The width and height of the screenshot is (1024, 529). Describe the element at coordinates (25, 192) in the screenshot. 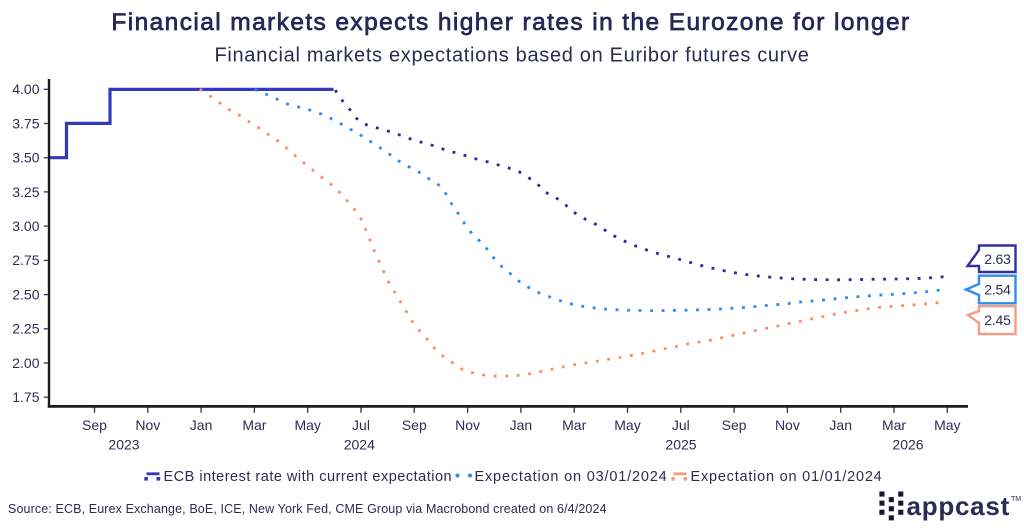

I see `svg-text: 3.25` at that location.